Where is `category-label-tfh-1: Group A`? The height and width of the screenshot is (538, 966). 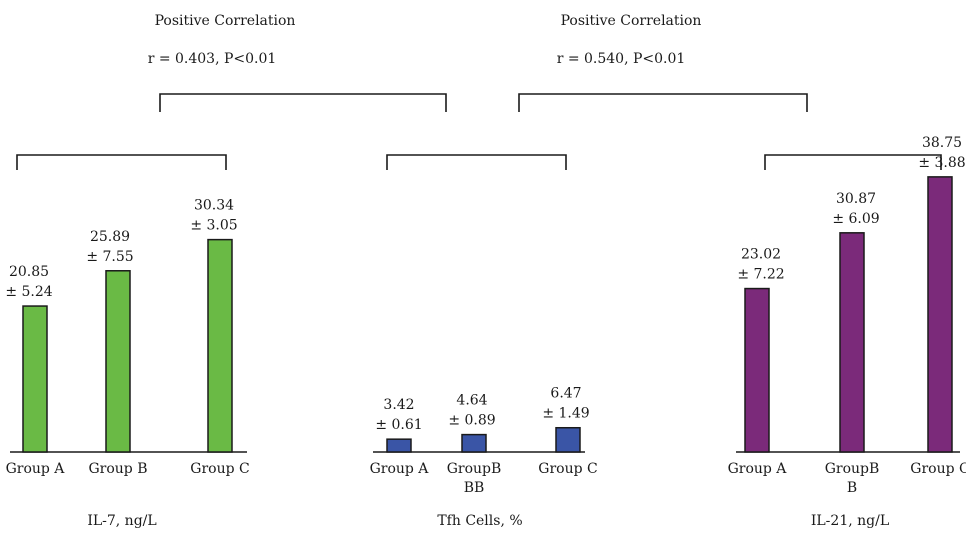 category-label-tfh-1: Group A is located at coordinates (400, 469).